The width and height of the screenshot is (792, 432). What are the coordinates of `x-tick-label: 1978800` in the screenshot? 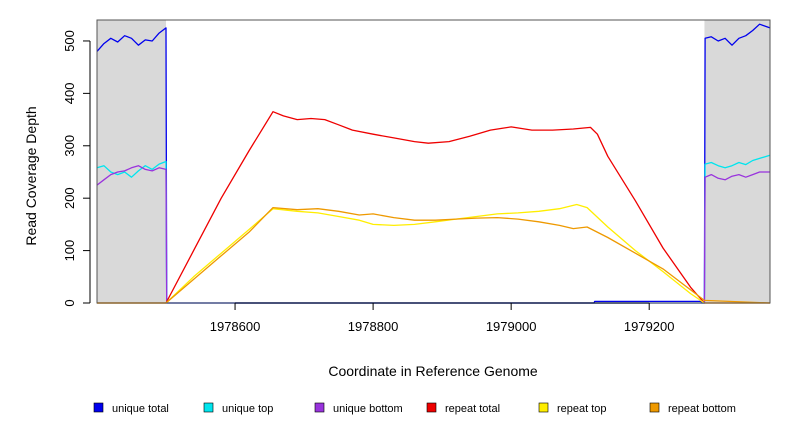 It's located at (373, 326).